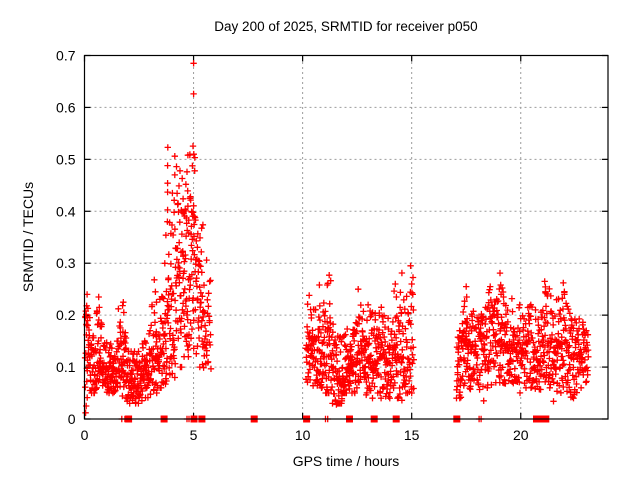 The image size is (640, 485). What do you see at coordinates (346, 461) in the screenshot?
I see `x-axis-label: GPS time / hours` at bounding box center [346, 461].